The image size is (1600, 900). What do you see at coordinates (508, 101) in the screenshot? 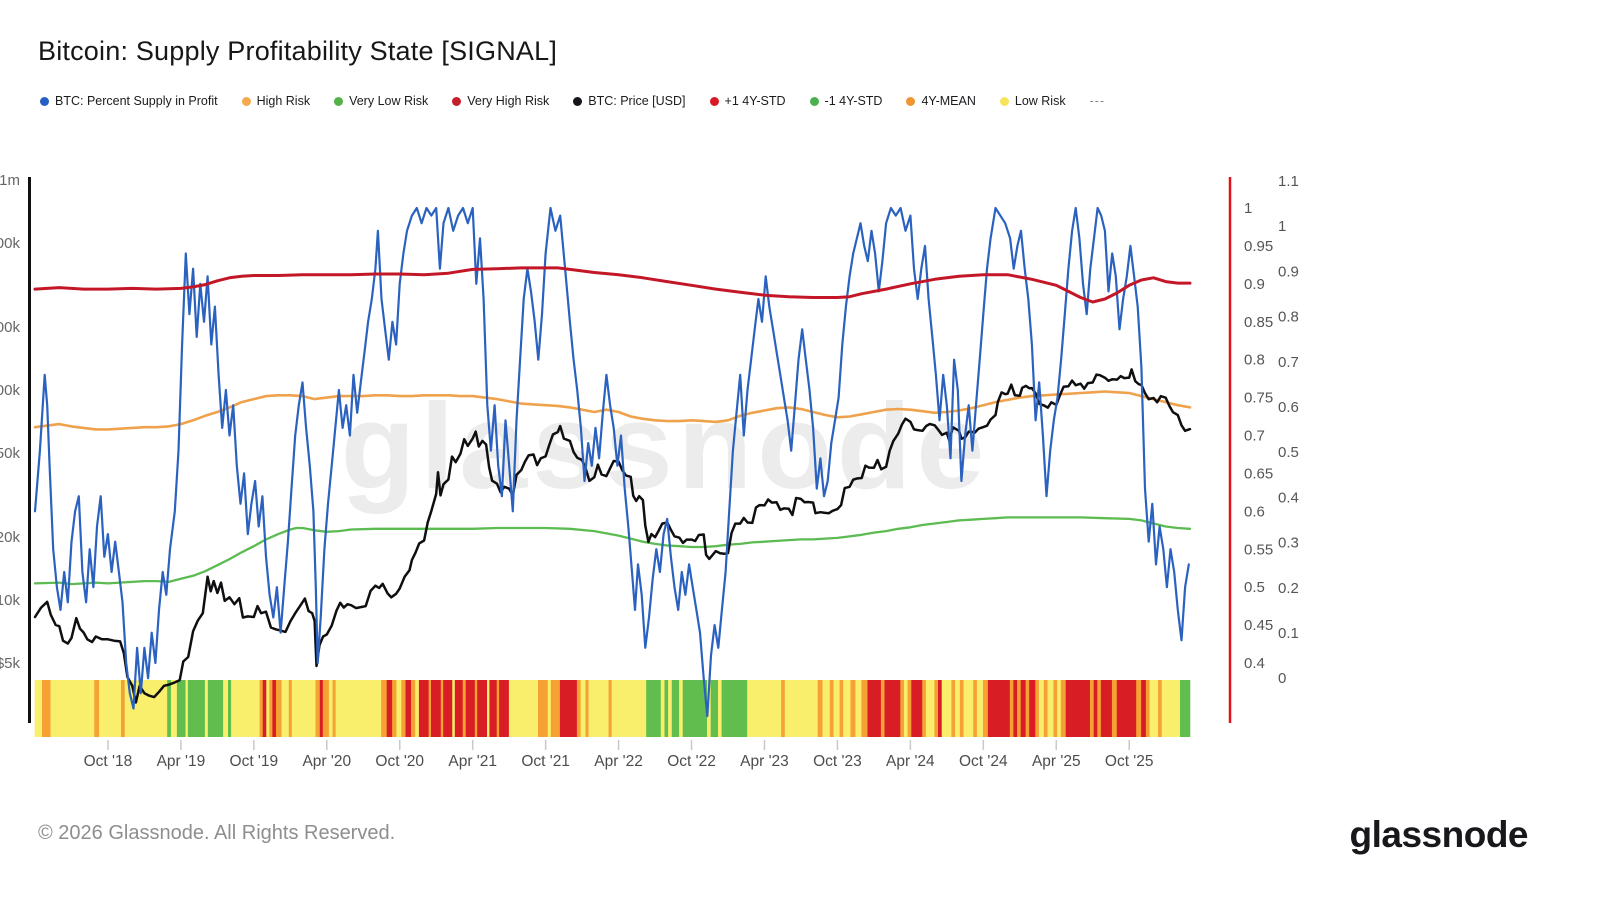
I see `legend-item-label: Very High Risk` at bounding box center [508, 101].